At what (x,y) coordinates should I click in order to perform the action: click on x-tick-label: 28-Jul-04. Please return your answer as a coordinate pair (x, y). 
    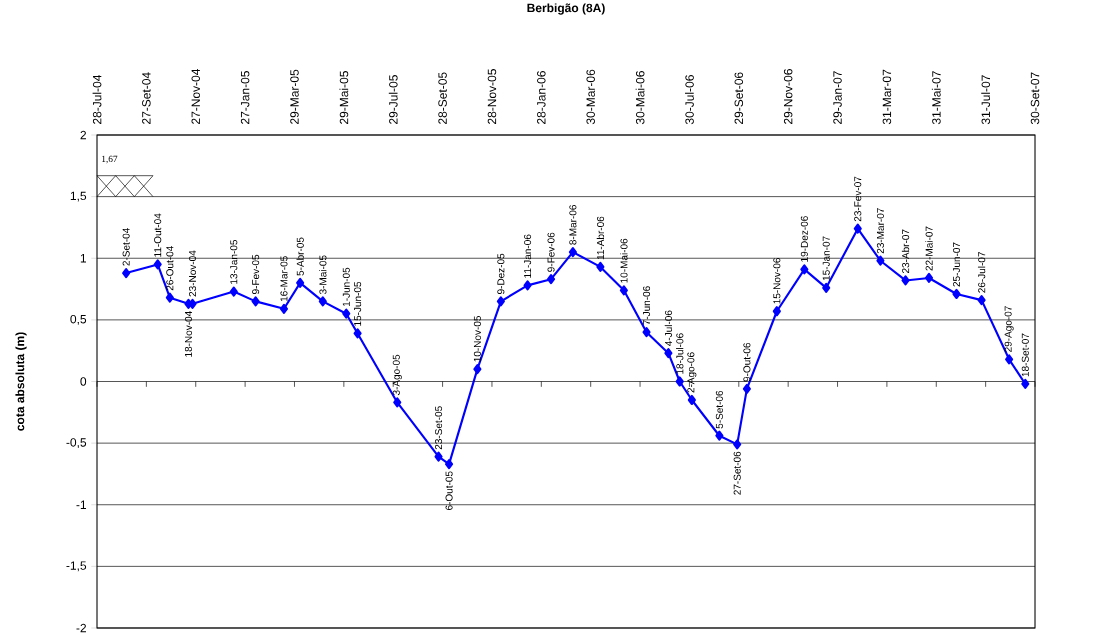
    Looking at the image, I should click on (97, 99).